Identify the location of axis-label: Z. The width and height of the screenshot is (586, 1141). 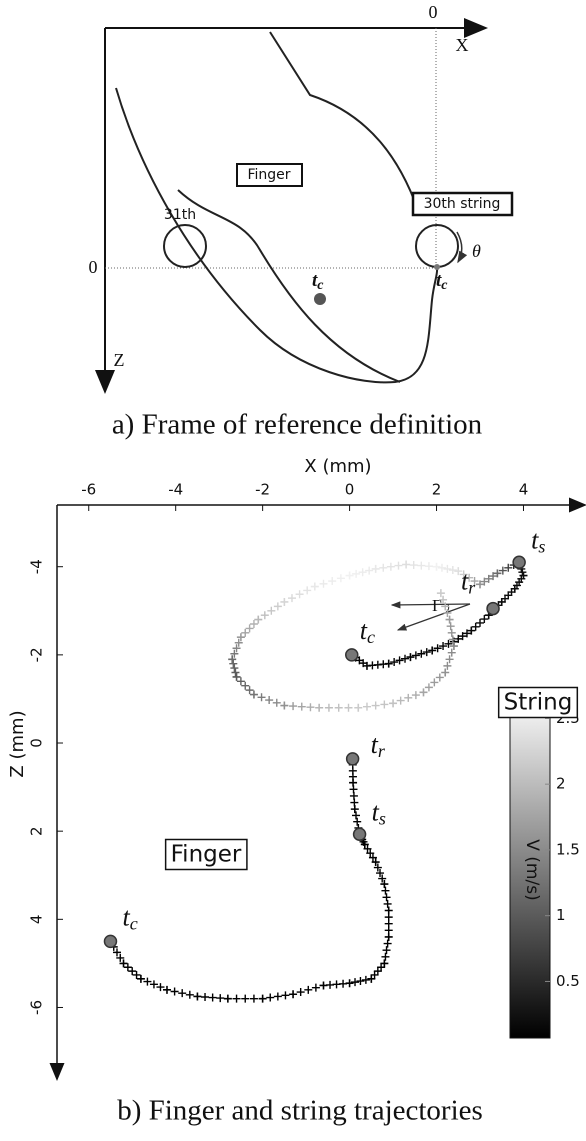
(119, 360).